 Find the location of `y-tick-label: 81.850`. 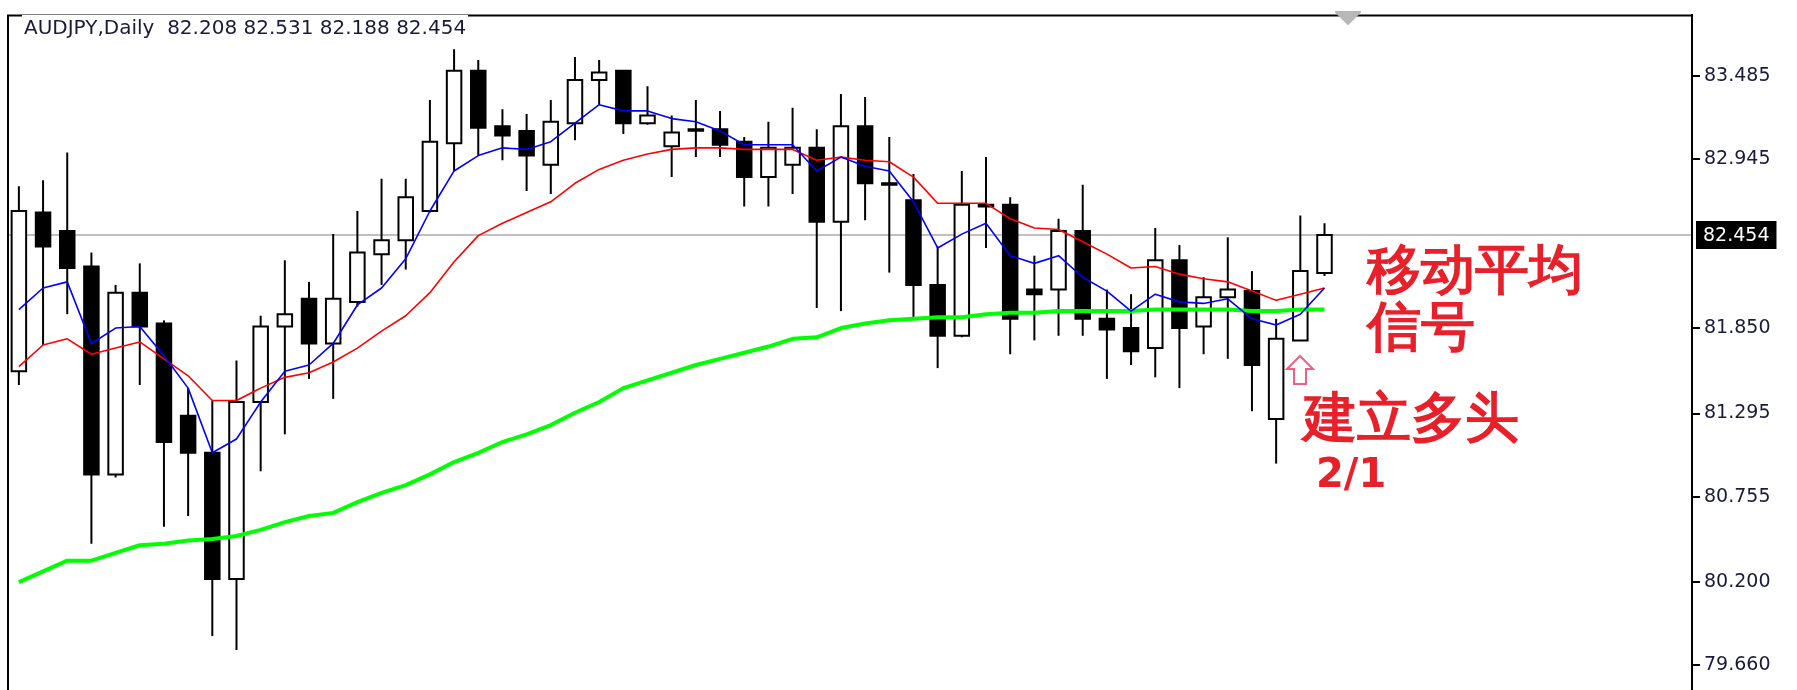

y-tick-label: 81.850 is located at coordinates (1737, 326).